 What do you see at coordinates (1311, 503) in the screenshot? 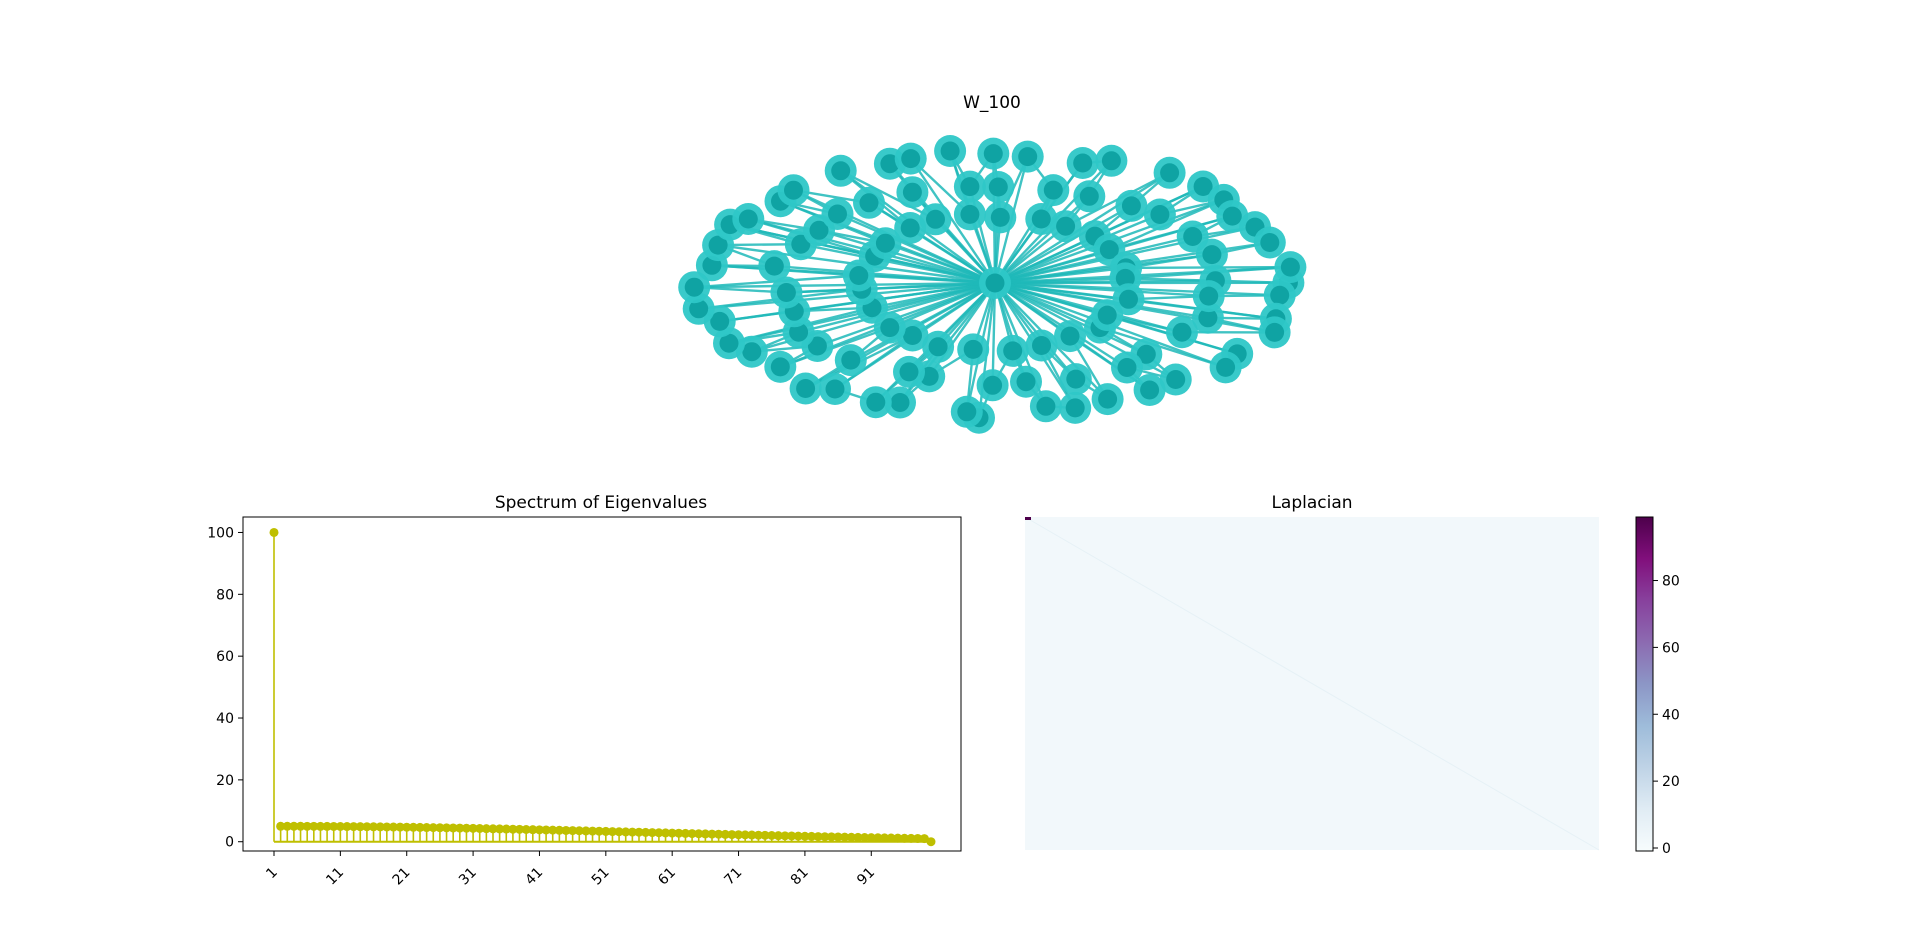
I see `laplacian-title: Laplacian` at bounding box center [1311, 503].